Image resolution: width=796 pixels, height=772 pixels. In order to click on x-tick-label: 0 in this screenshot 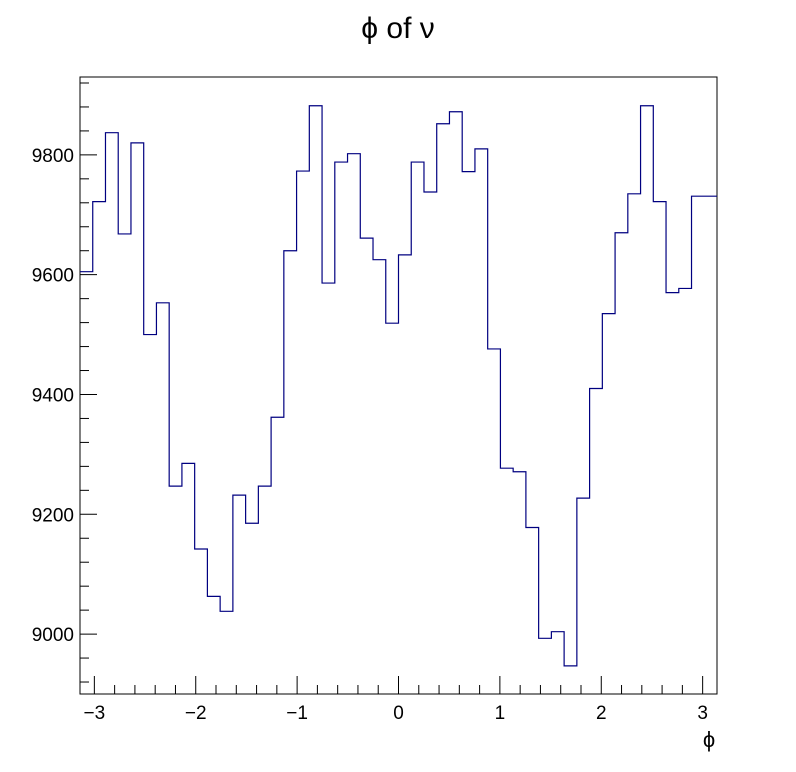, I will do `click(398, 713)`.